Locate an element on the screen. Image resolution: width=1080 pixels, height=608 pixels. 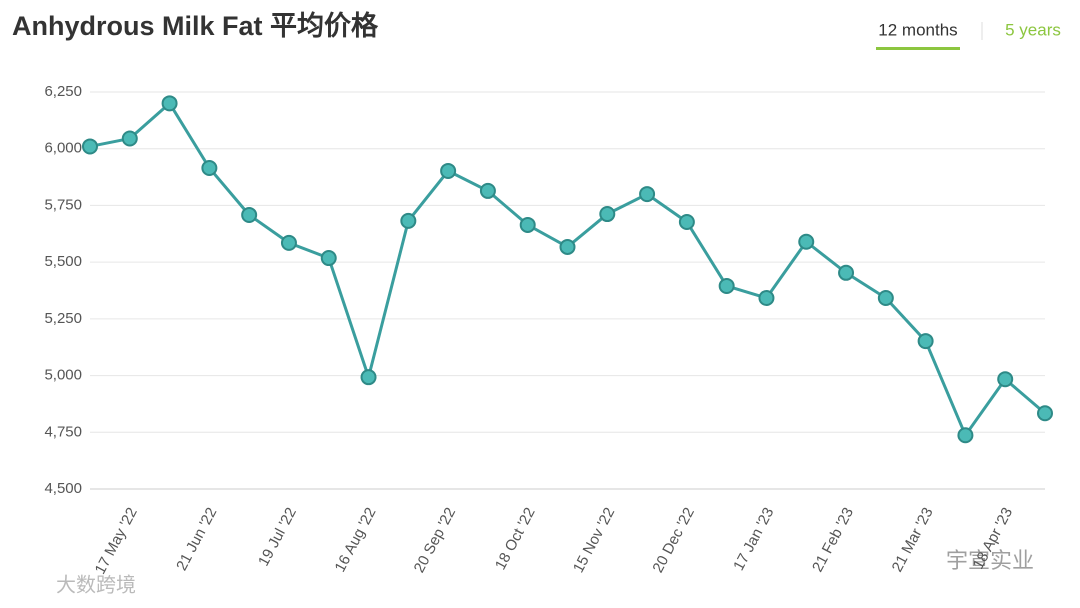
y-tick-label: 6,000 is located at coordinates (63, 148).